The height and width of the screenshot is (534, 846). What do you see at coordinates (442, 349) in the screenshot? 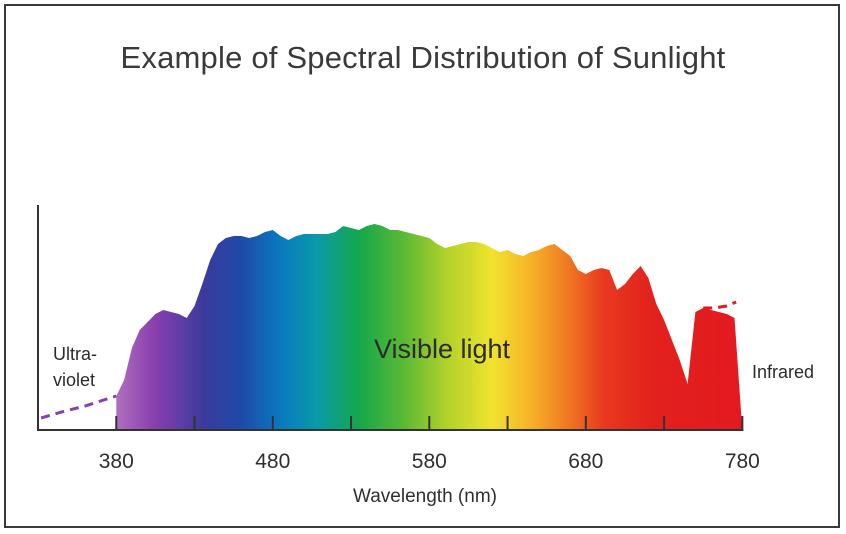
I see `visible-light-label: Visible light` at bounding box center [442, 349].